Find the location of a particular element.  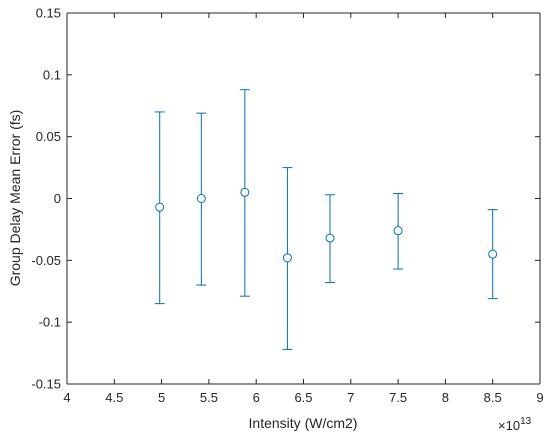

x-tick-label: 7.5 is located at coordinates (398, 397).